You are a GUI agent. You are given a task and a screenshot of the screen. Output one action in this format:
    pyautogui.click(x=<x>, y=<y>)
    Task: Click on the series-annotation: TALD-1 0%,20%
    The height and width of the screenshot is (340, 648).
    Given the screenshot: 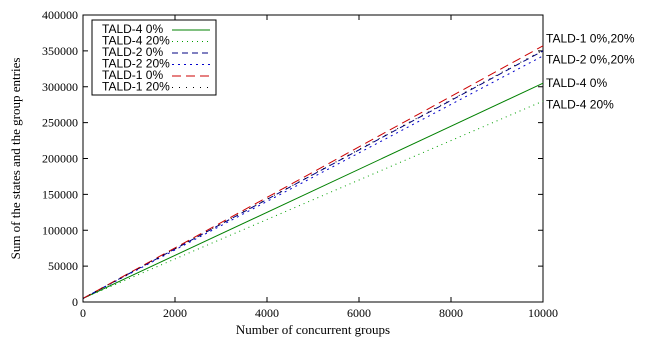 What is the action you would take?
    pyautogui.click(x=590, y=39)
    